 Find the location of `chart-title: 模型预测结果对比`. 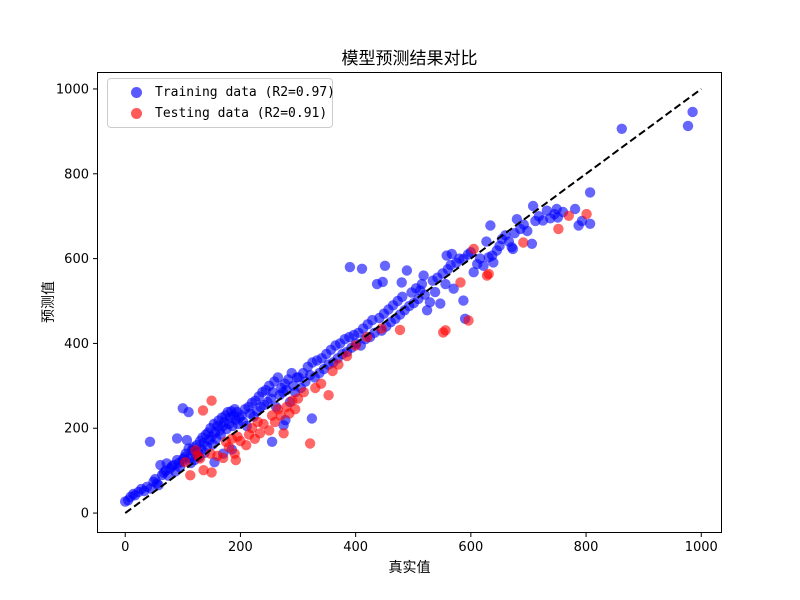

chart-title: 模型预测结果对比 is located at coordinates (409, 58).